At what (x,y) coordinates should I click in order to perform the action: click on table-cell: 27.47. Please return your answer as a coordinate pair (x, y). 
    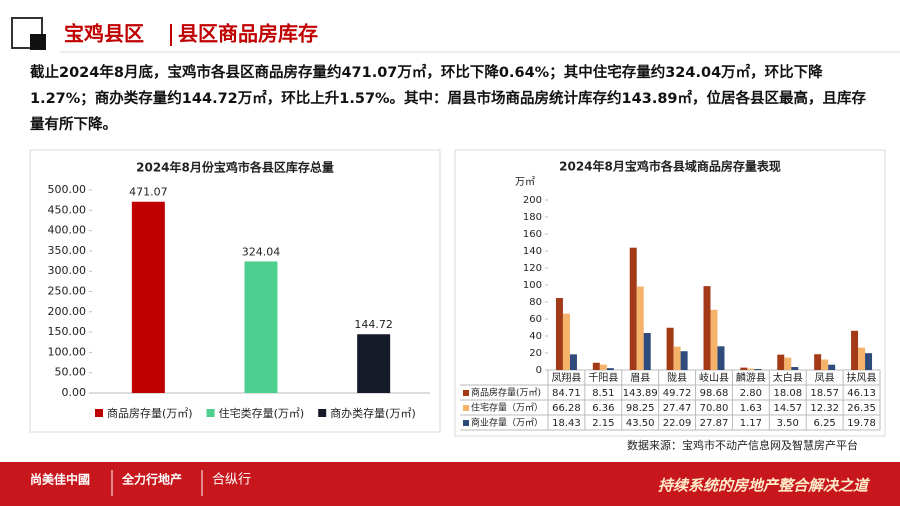
    Looking at the image, I should click on (677, 408).